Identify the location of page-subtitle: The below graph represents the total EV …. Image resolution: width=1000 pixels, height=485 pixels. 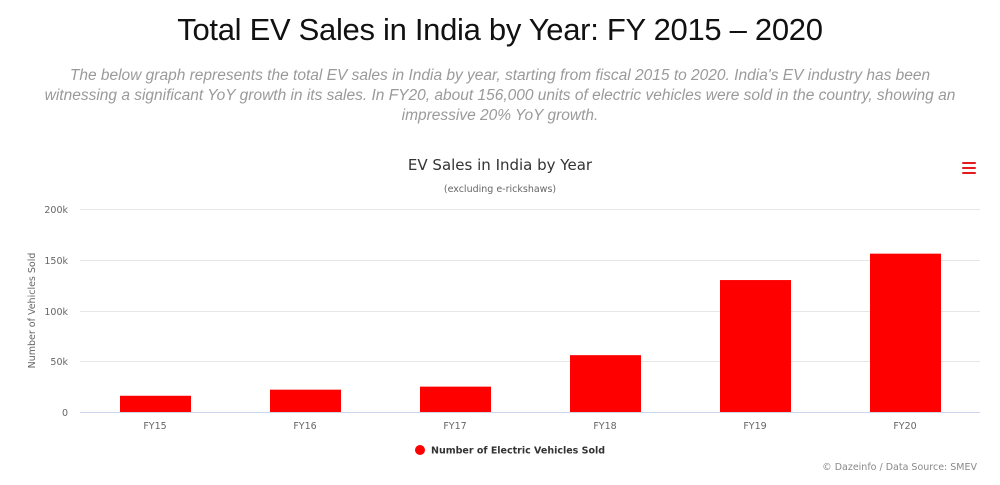
(500, 95).